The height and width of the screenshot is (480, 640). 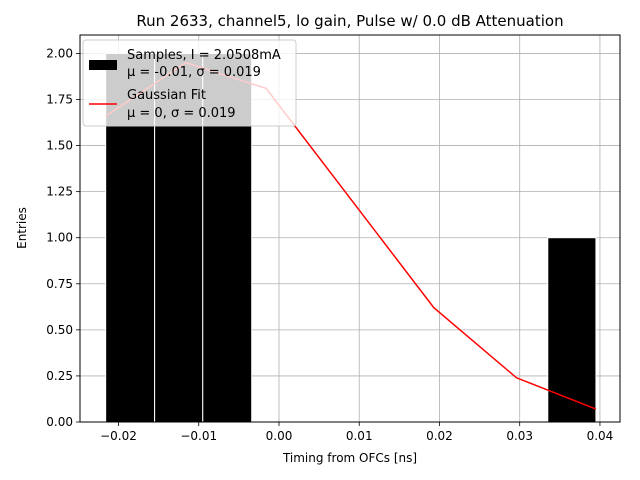 What do you see at coordinates (359, 436) in the screenshot?
I see `x-tick-label: 0.01` at bounding box center [359, 436].